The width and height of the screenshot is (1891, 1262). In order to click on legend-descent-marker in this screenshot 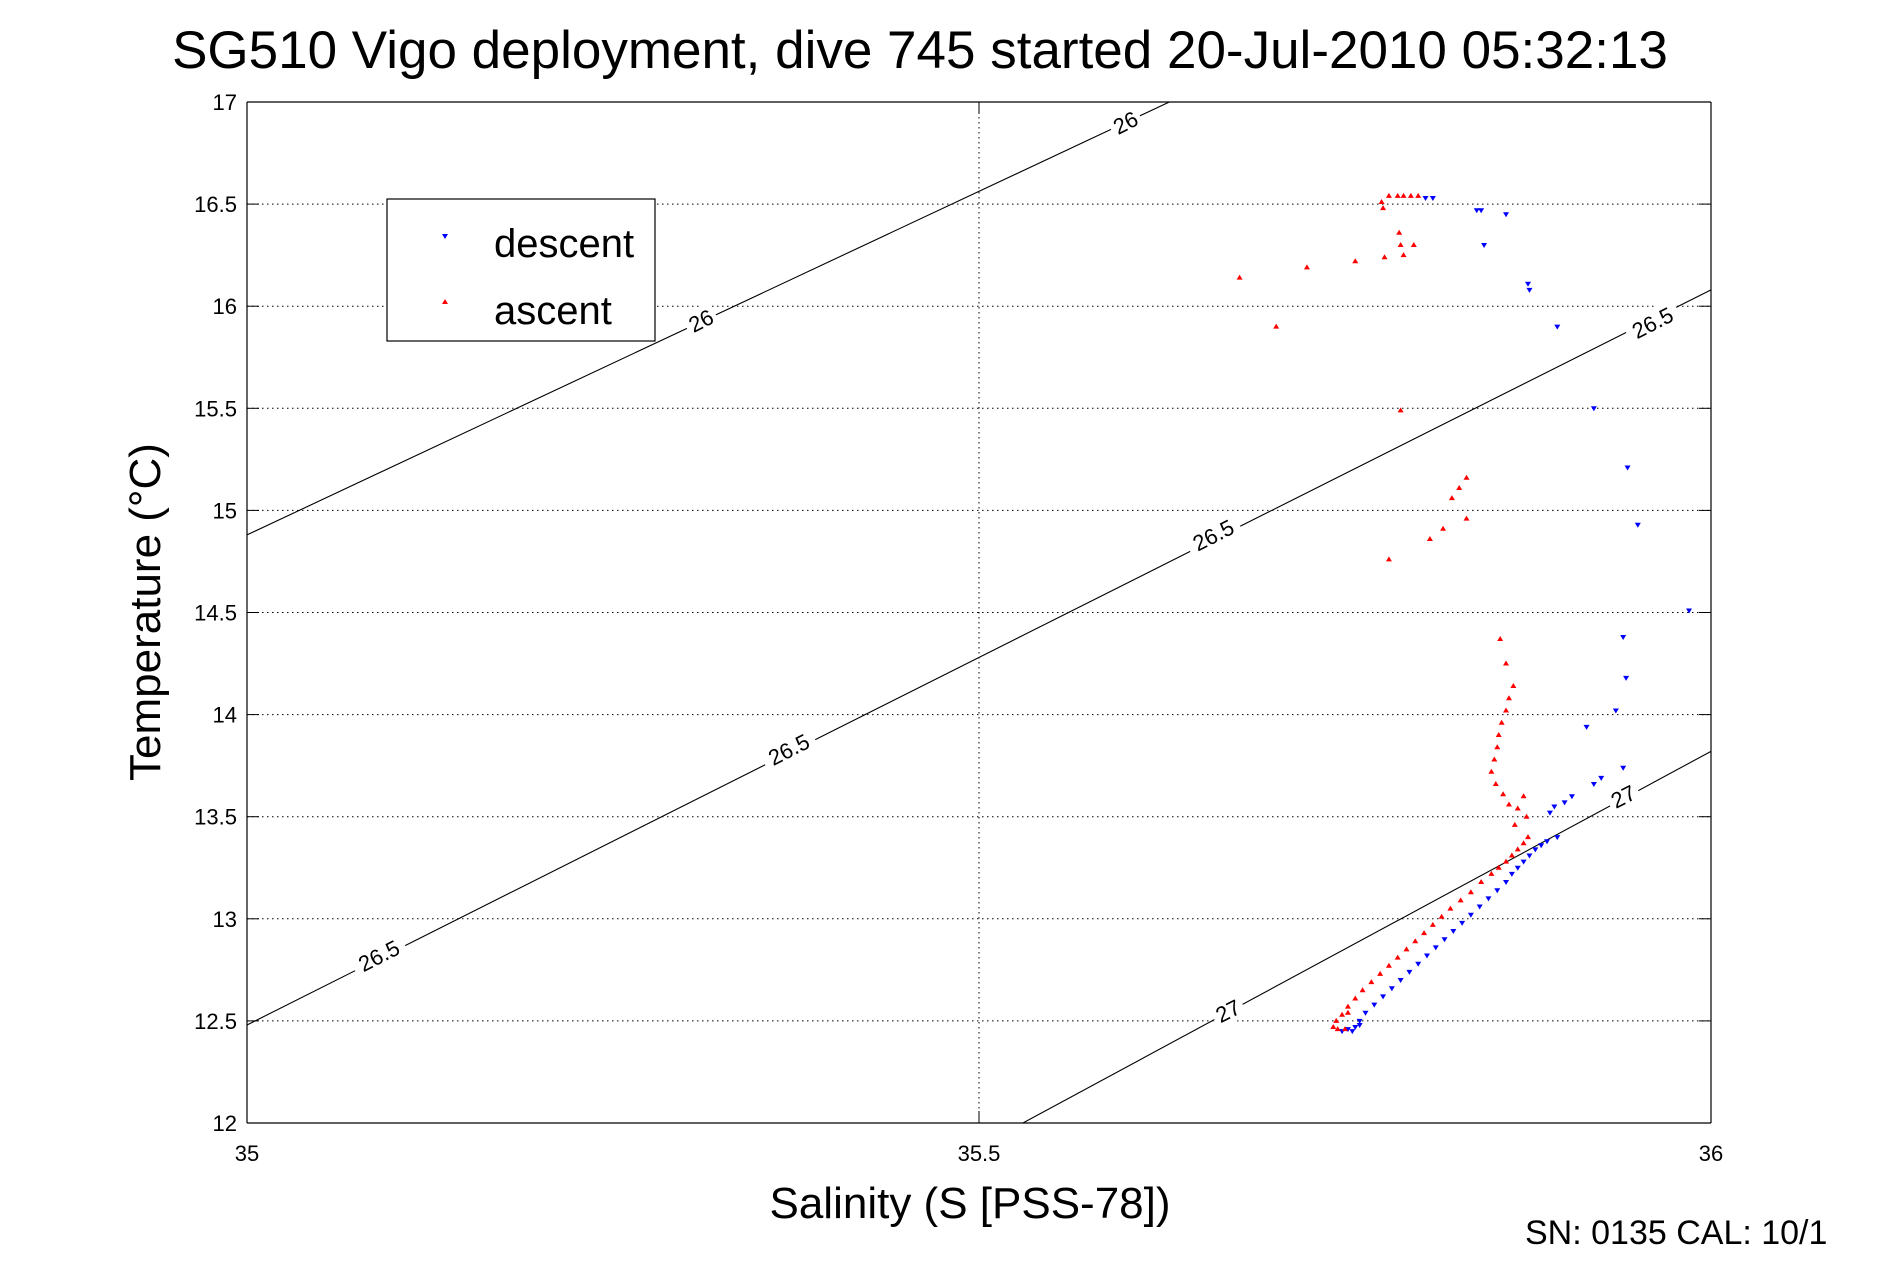, I will do `click(445, 236)`.